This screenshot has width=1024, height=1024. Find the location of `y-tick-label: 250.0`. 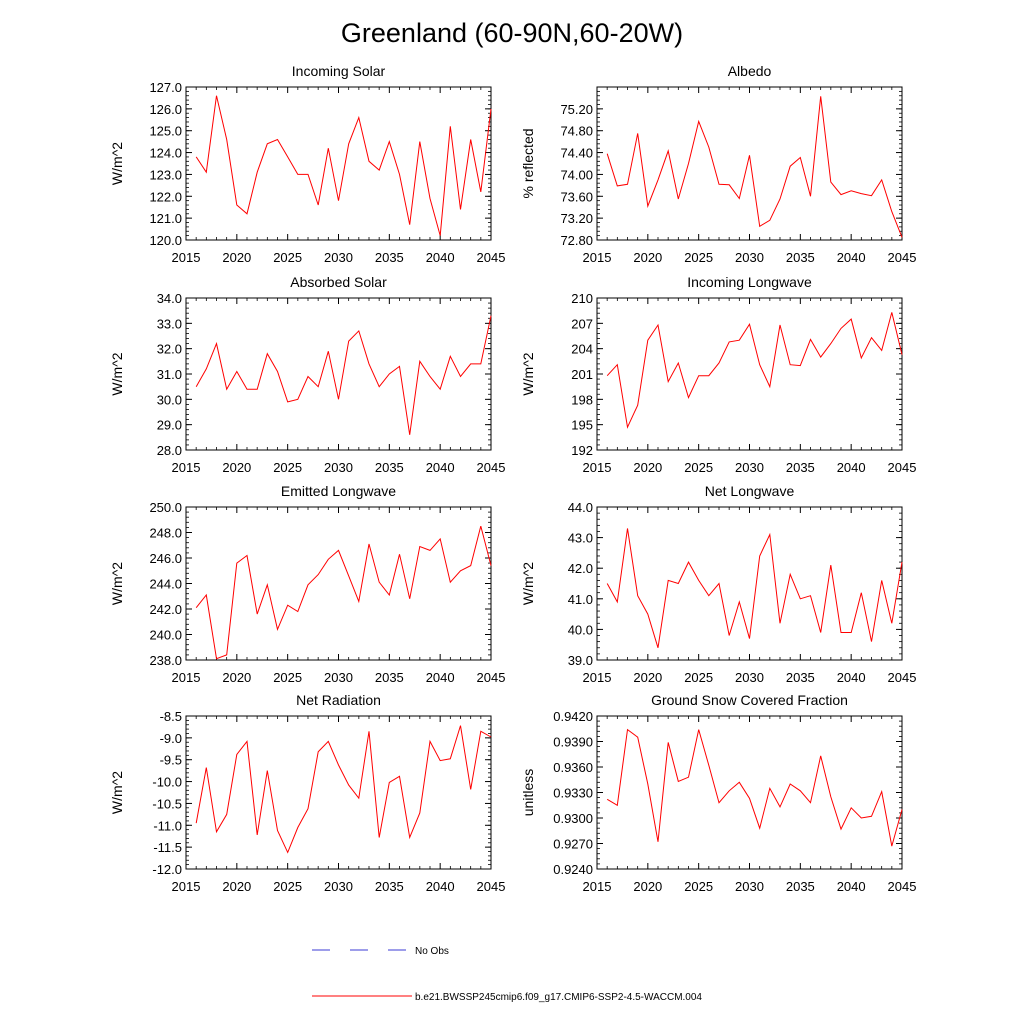

y-tick-label: 250.0 is located at coordinates (165, 507).